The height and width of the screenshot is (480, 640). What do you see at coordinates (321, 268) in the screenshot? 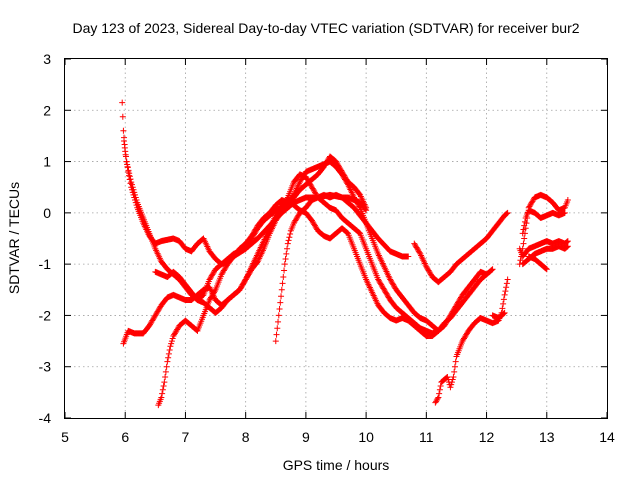
I see `series-arc-f` at bounding box center [321, 268].